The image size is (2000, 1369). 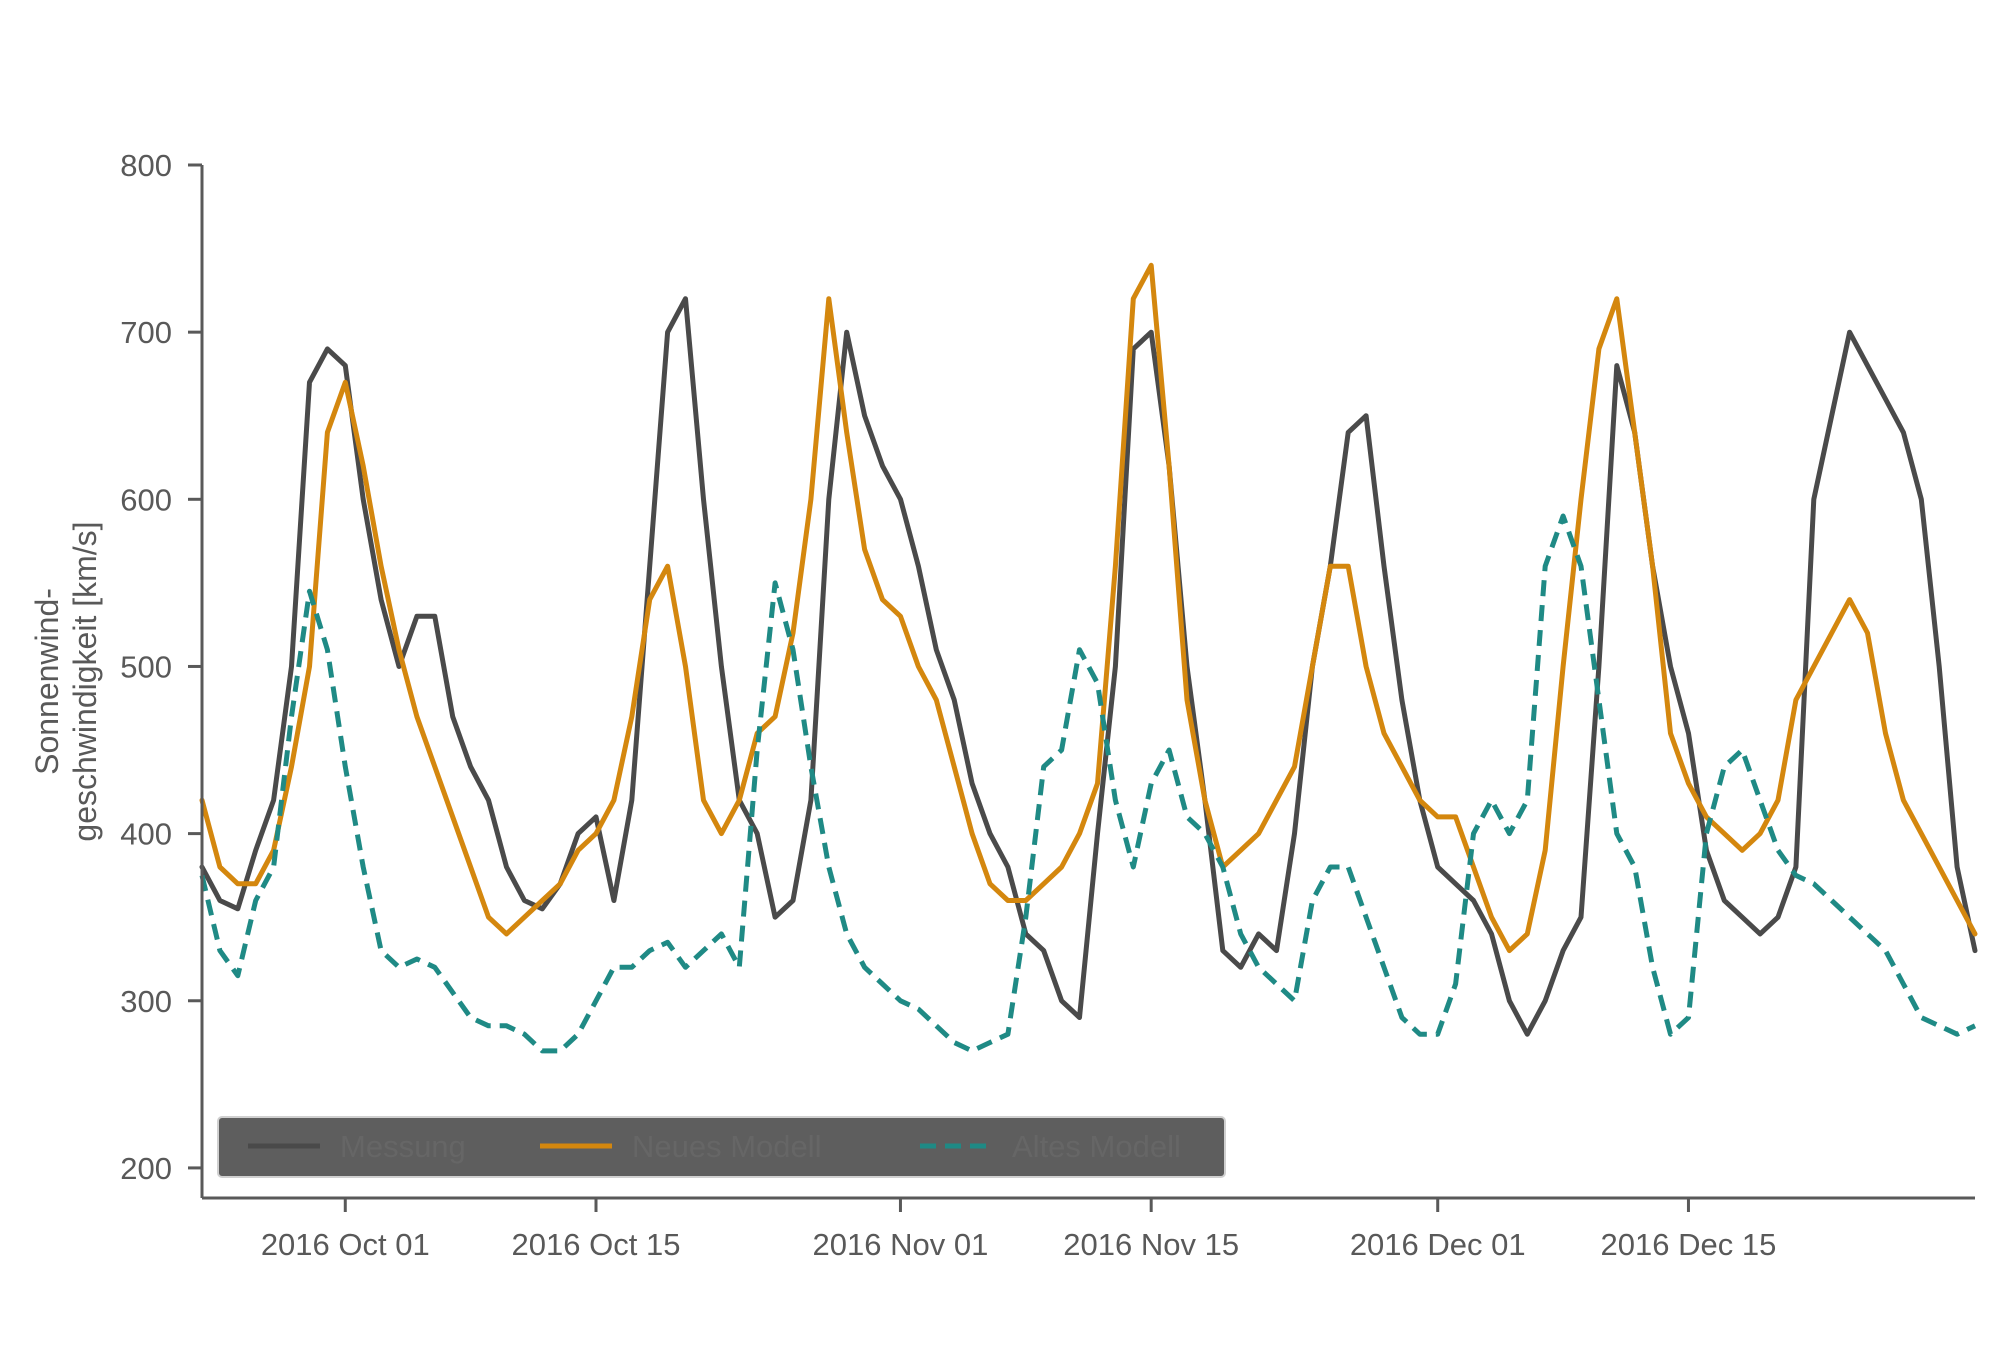 What do you see at coordinates (1096, 1146) in the screenshot?
I see `legend-label-2: Altes Modell` at bounding box center [1096, 1146].